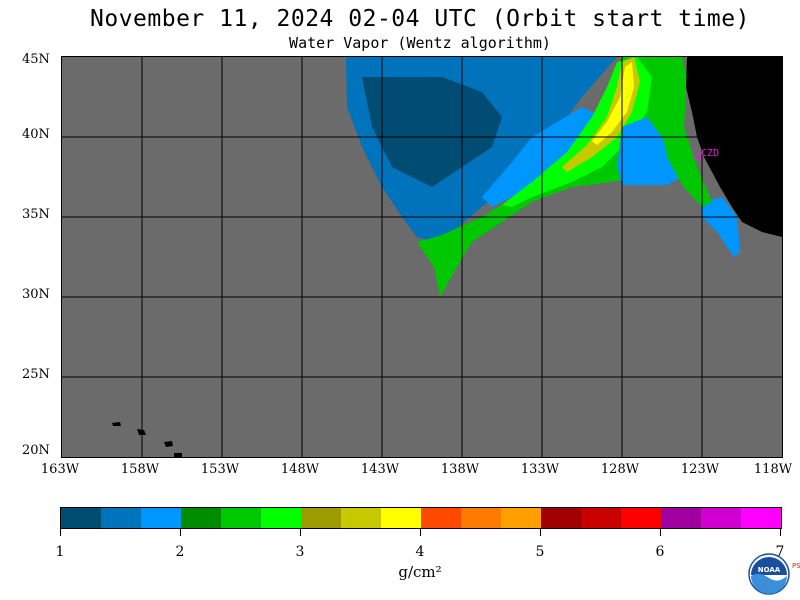 This screenshot has height=600, width=800. What do you see at coordinates (460, 469) in the screenshot?
I see `lon-label-138w: 138W` at bounding box center [460, 469].